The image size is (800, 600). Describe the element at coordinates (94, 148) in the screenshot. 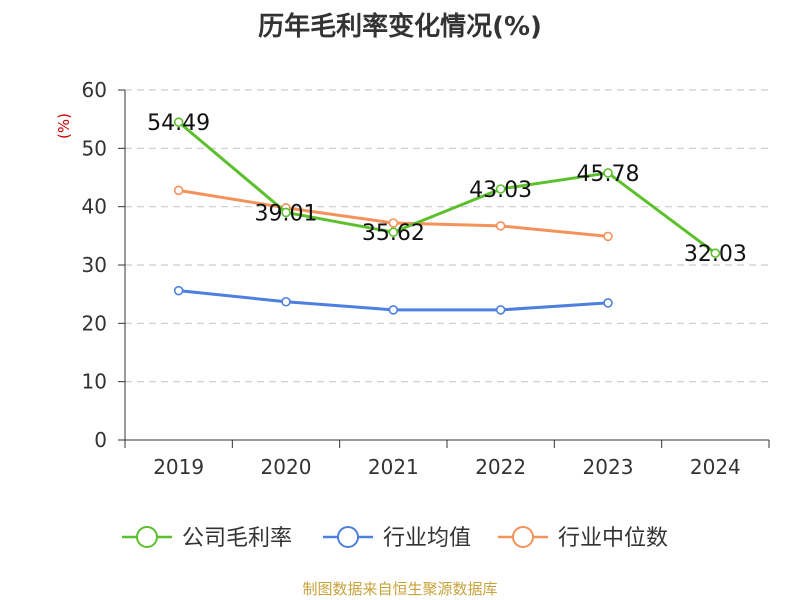

I see `y-tick-label: 50` at that location.